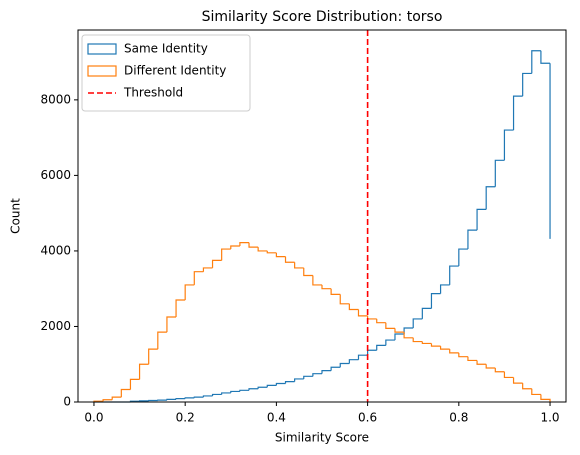  I want to click on x-tick-label: 1.0, so click(549, 418).